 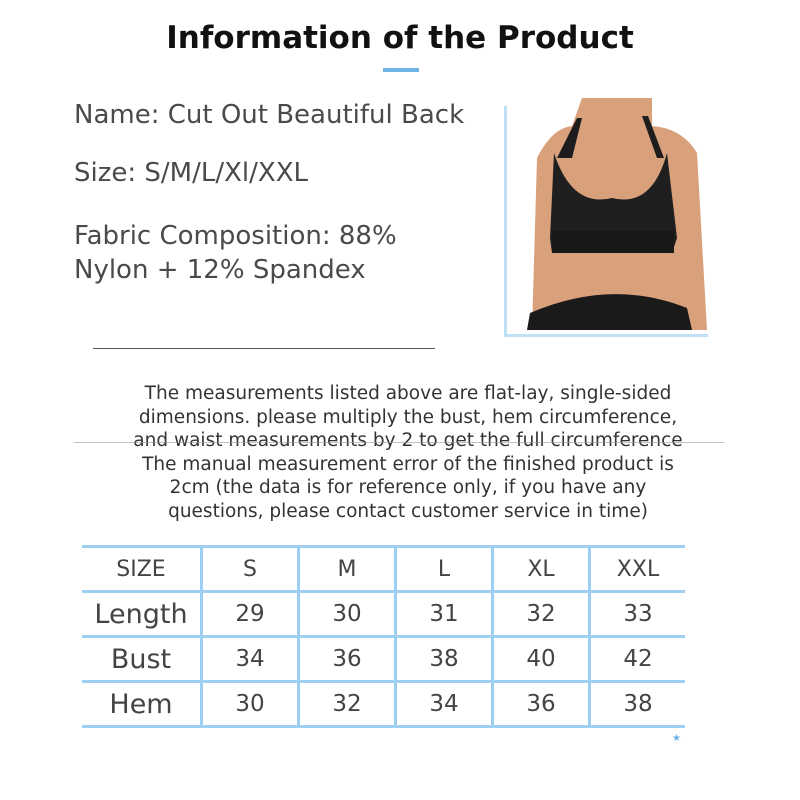 What do you see at coordinates (220, 270) in the screenshot?
I see `fabric-composition-line2: Nylon + 12% Spandex` at bounding box center [220, 270].